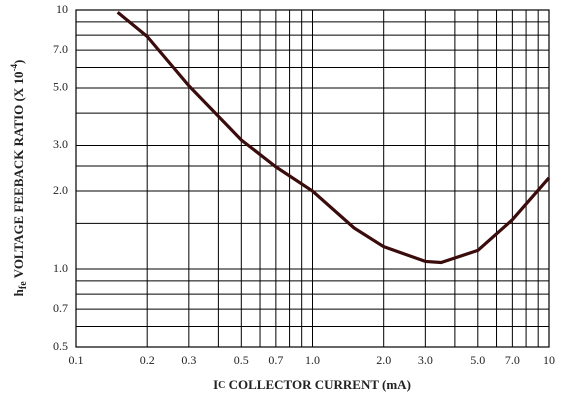  I want to click on y-tick-label: 10, so click(62, 9).